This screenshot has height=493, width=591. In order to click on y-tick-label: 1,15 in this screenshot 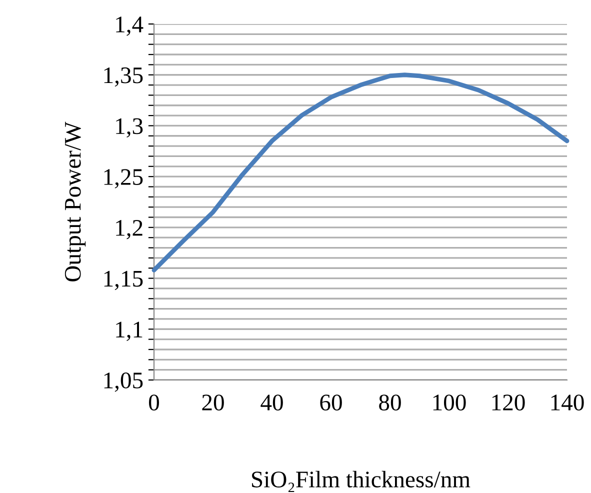, I will do `click(123, 280)`.